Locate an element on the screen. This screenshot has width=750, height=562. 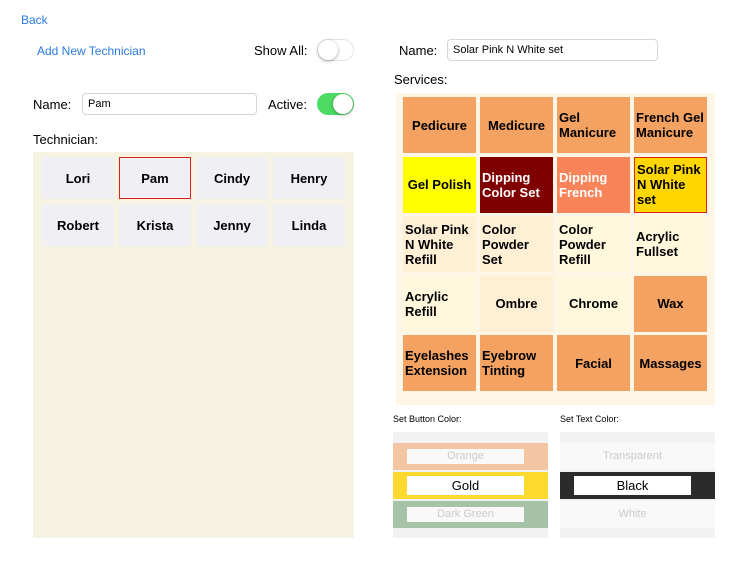
name-label: Name: is located at coordinates (52, 104).